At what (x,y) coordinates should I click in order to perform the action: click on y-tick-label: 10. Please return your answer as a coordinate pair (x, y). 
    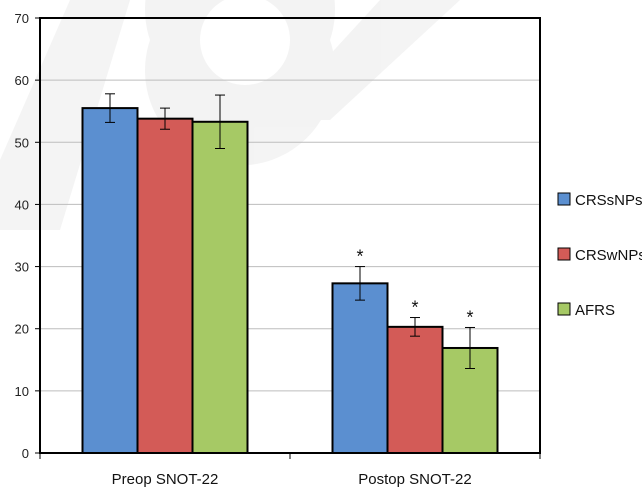
    Looking at the image, I should click on (22, 391).